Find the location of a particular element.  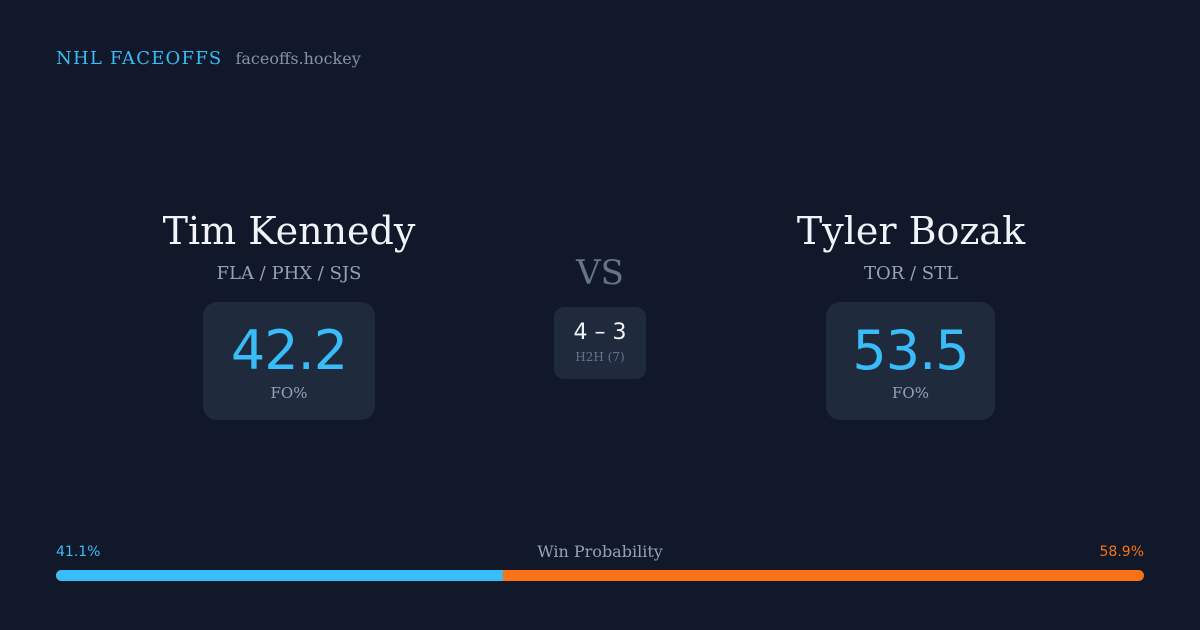

vs-label: VS is located at coordinates (600, 273).